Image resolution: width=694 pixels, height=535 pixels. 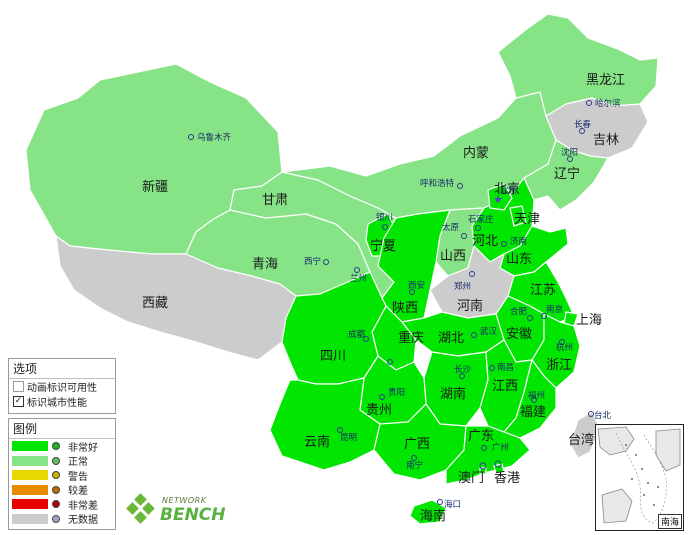 I want to click on label-hunan: 湖南, so click(x=453, y=394).